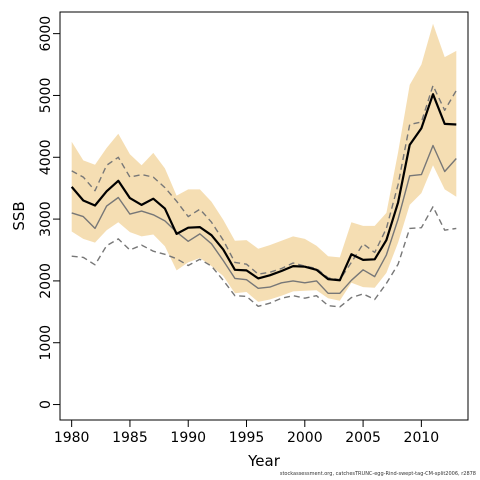 The width and height of the screenshot is (480, 480). Describe the element at coordinates (130, 438) in the screenshot. I see `x-tick-label: 1985` at that location.